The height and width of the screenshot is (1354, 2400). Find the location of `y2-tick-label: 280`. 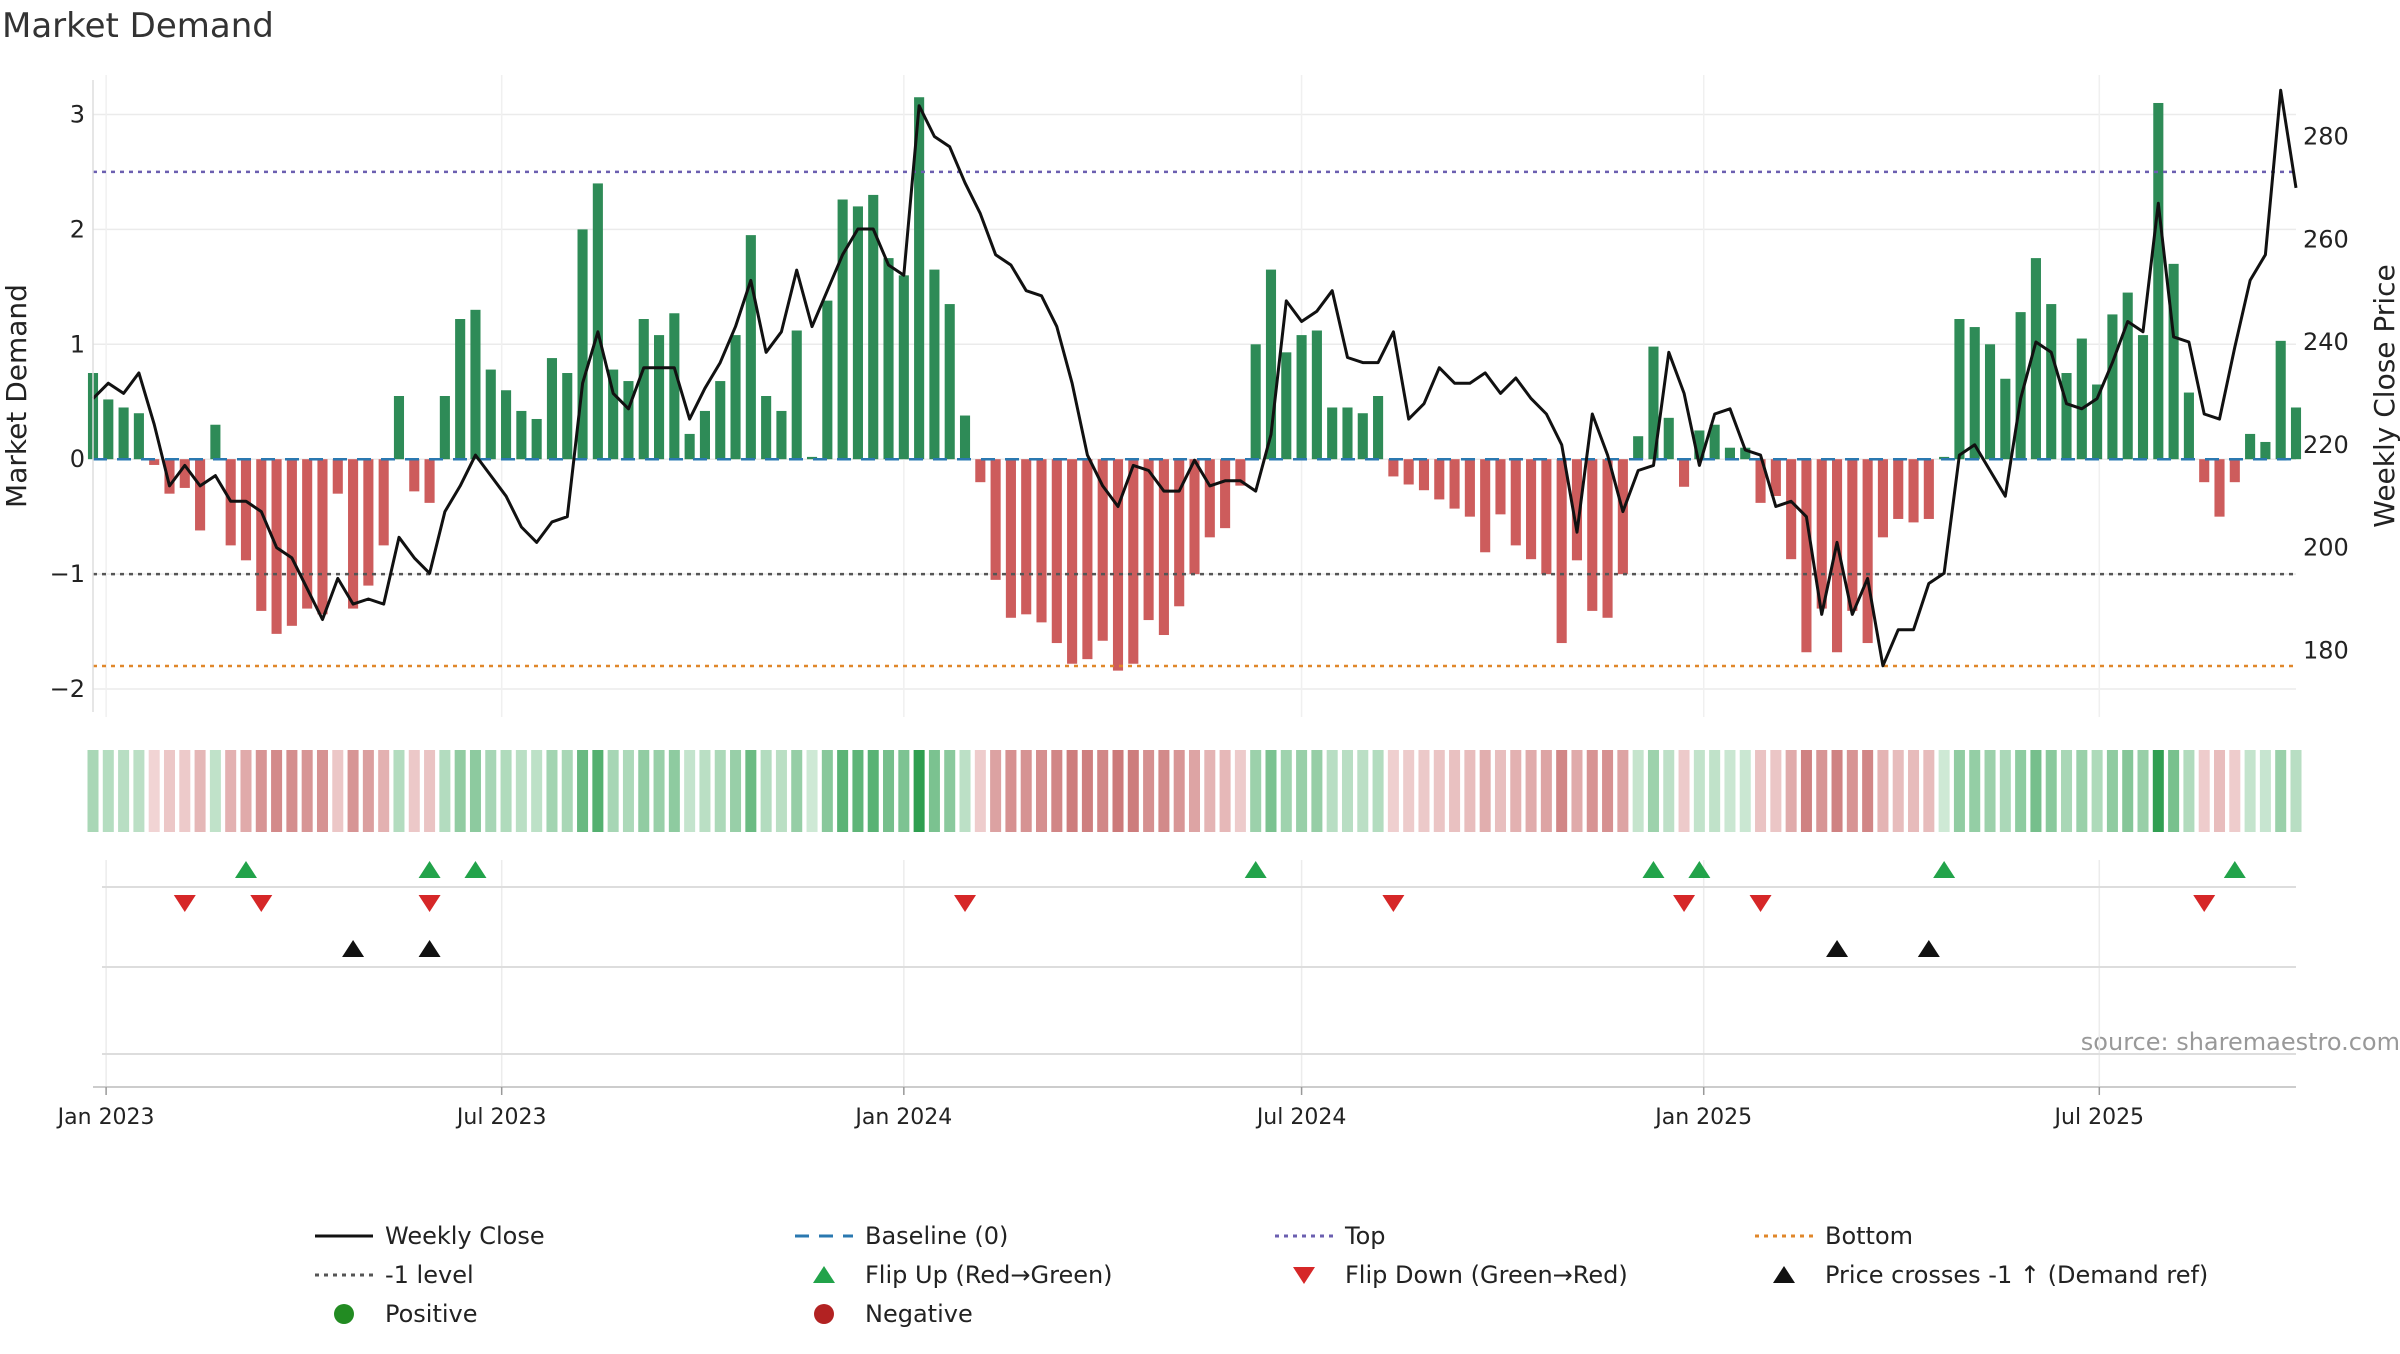

y2-tick-label: 280 is located at coordinates (2326, 137).